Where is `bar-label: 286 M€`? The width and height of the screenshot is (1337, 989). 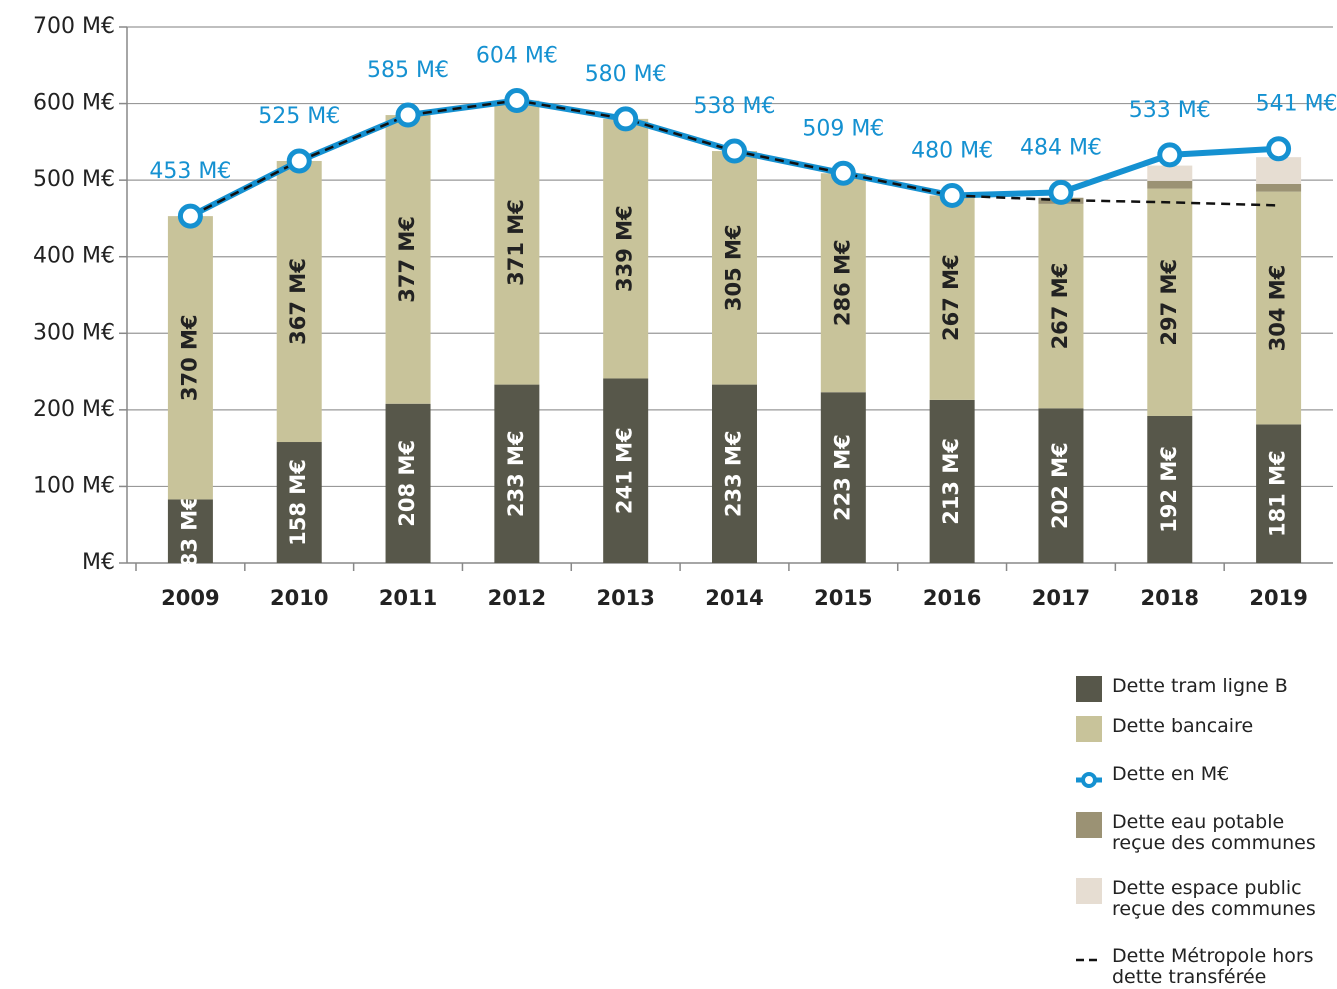 bar-label: 286 M€ is located at coordinates (842, 282).